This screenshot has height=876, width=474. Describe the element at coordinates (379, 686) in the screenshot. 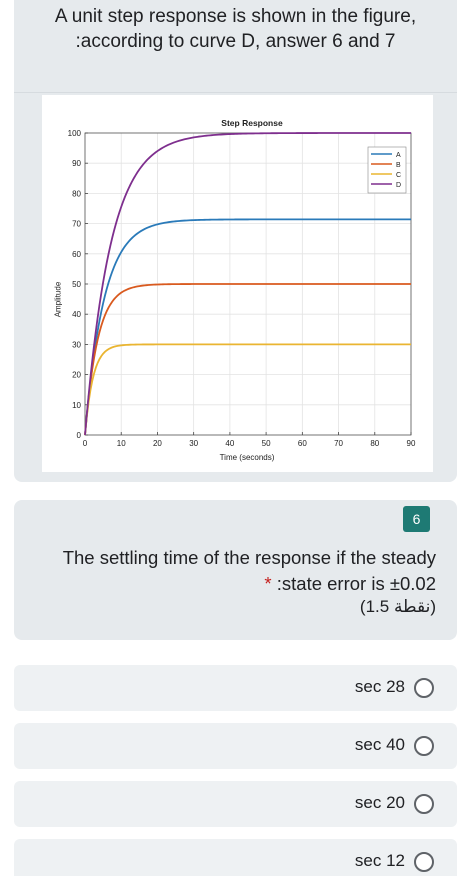

I see `option-label: sec 28` at that location.